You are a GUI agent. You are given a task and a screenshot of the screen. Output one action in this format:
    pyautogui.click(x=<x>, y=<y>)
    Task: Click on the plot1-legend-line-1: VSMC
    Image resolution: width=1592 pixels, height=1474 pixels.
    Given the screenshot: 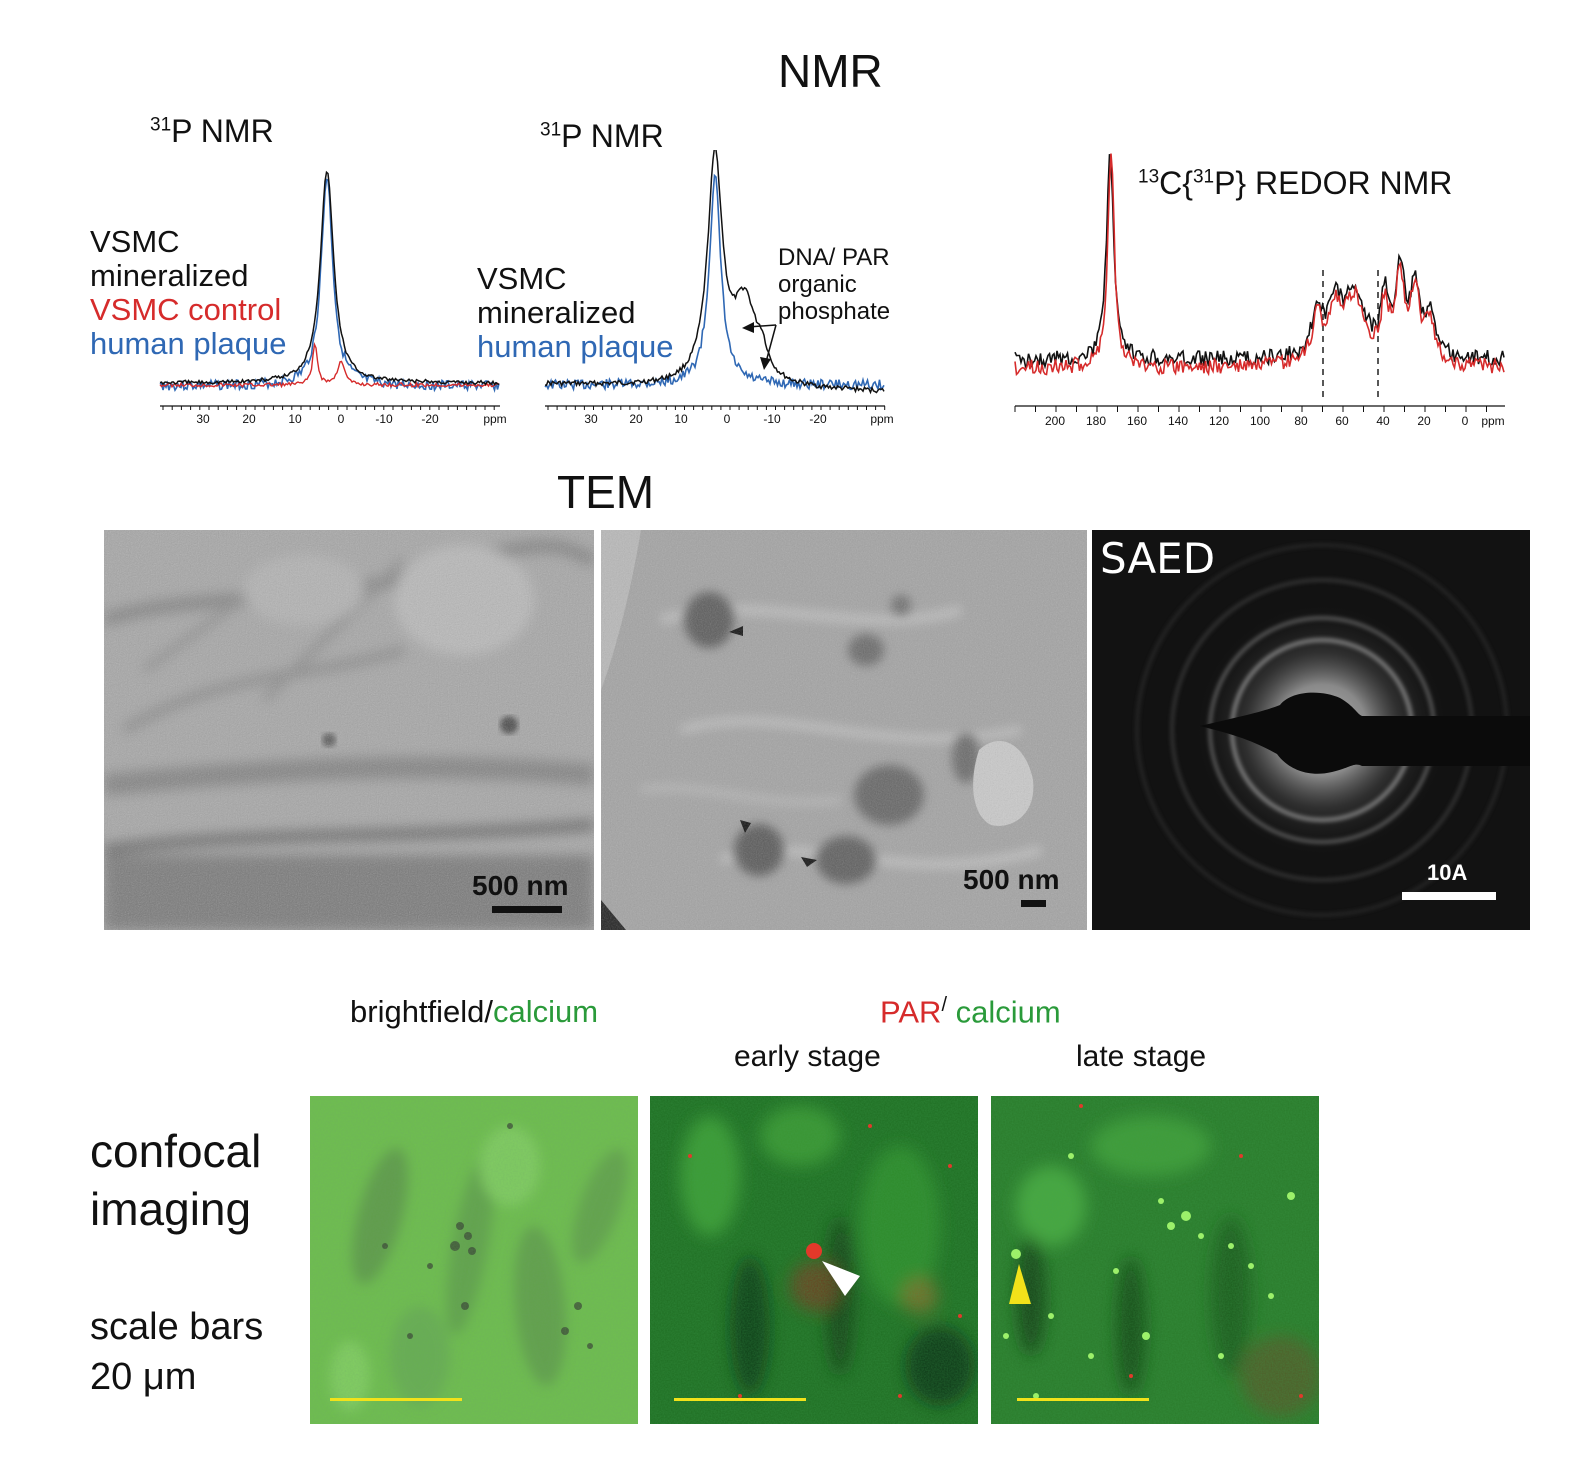 What is the action you would take?
    pyautogui.click(x=135, y=241)
    